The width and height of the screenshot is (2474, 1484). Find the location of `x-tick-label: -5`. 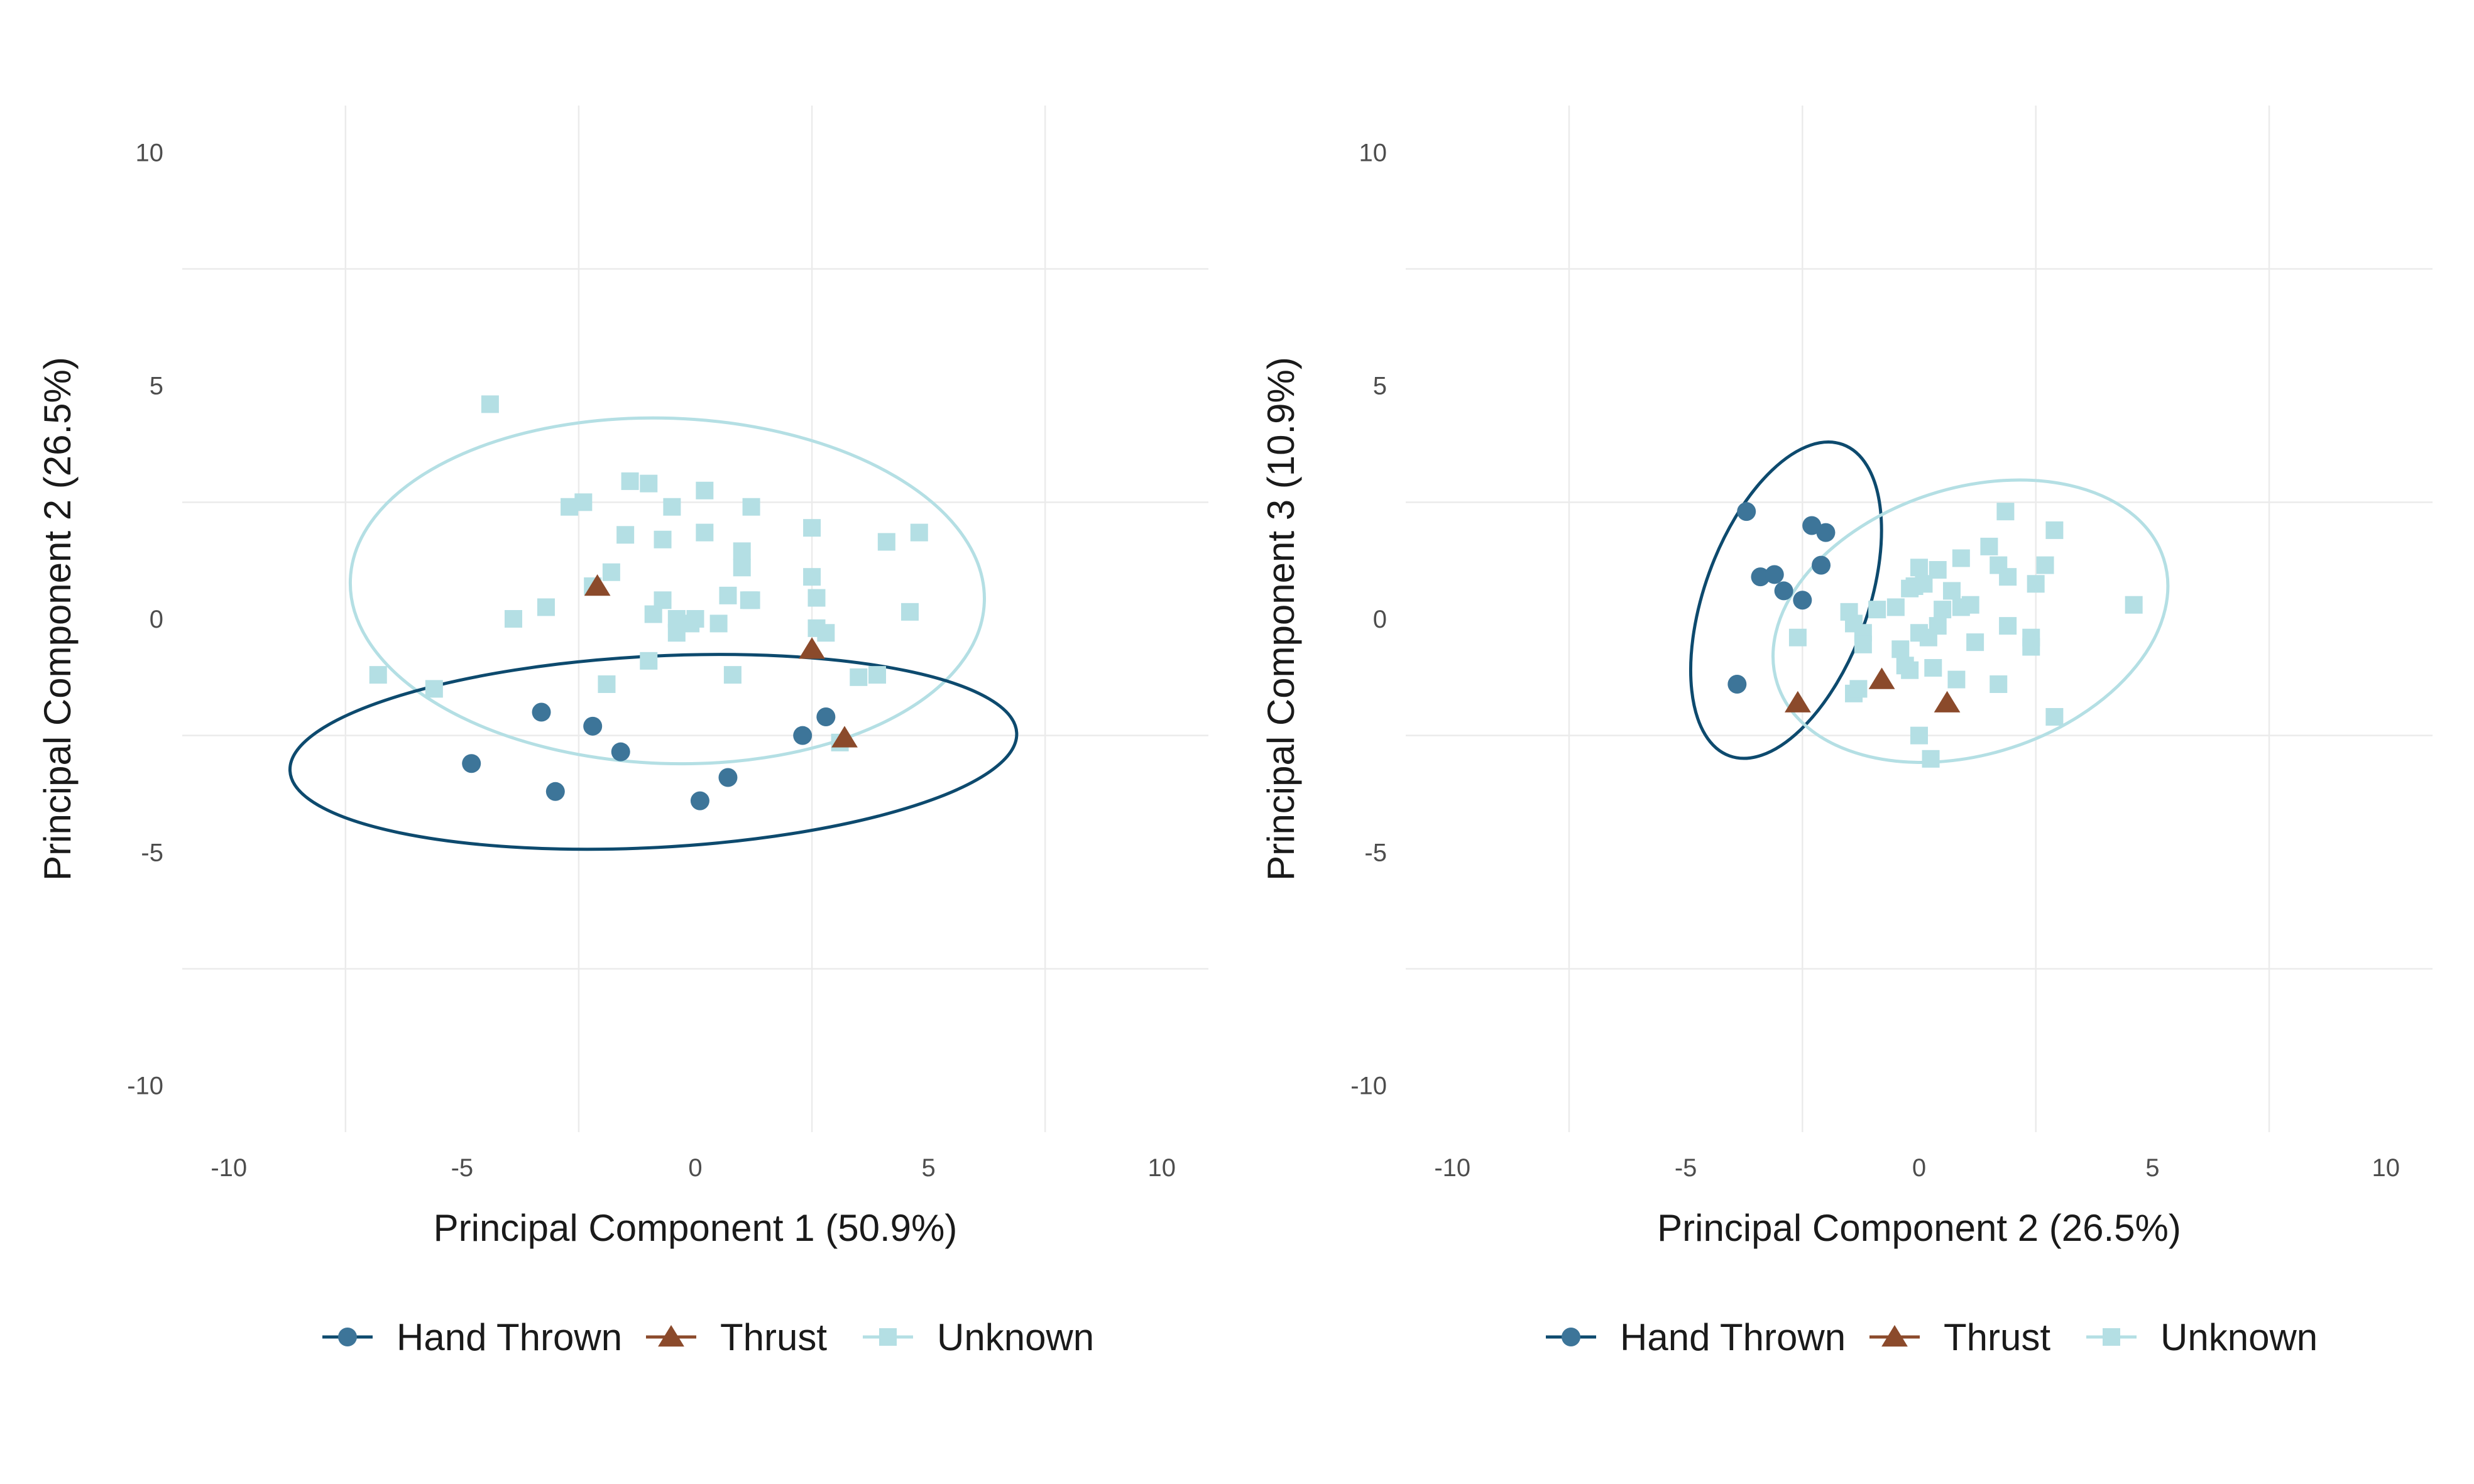

x-tick-label: -5 is located at coordinates (462, 1168).